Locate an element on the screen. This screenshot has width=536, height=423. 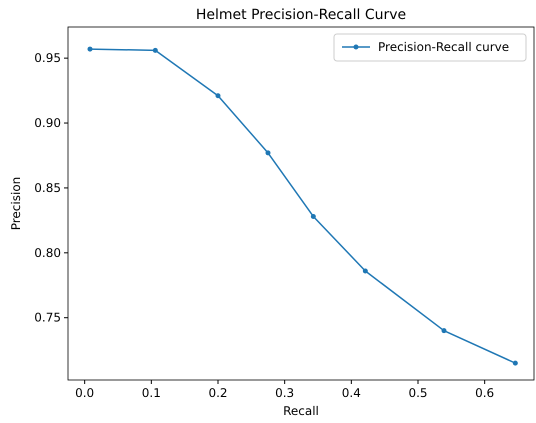
y-tick-label: 0.75 is located at coordinates (47, 317).